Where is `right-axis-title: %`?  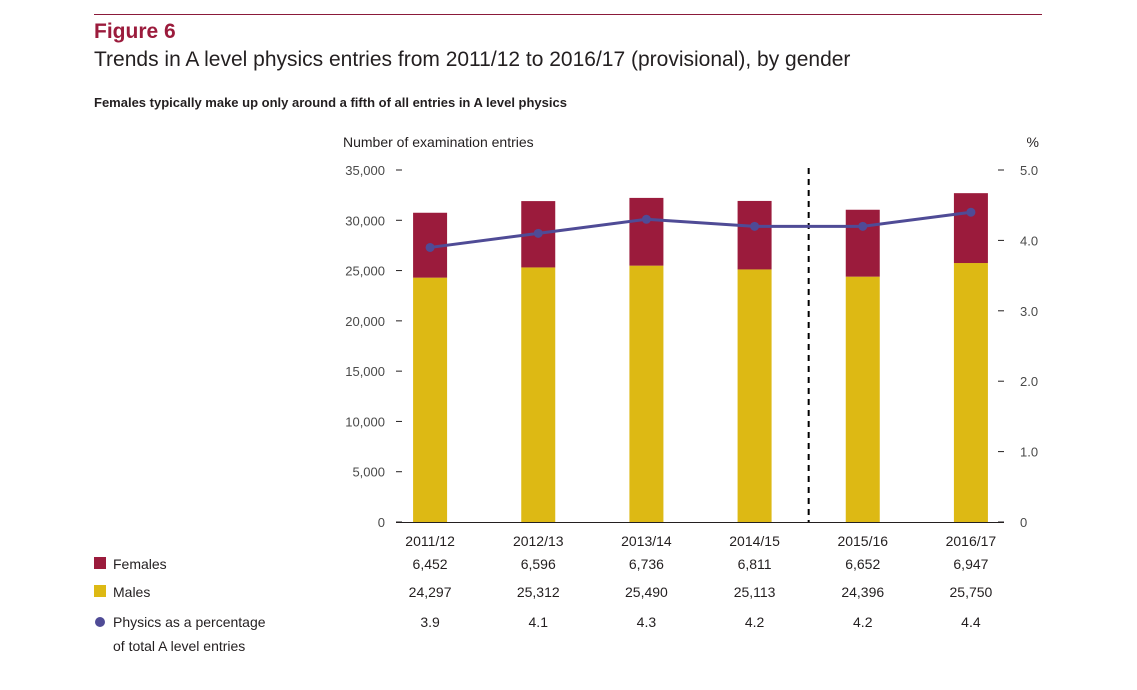 right-axis-title: % is located at coordinates (1033, 142).